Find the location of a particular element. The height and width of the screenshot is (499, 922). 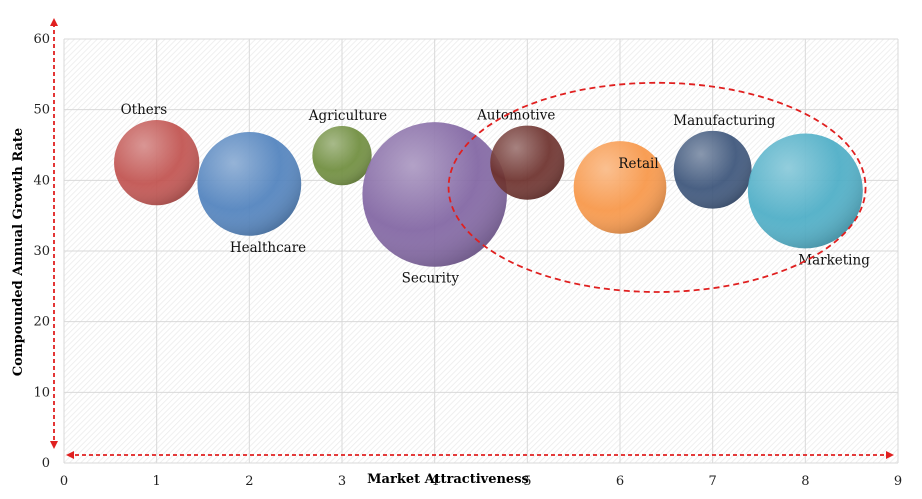

bubble-label: Manufacturing is located at coordinates (724, 121).